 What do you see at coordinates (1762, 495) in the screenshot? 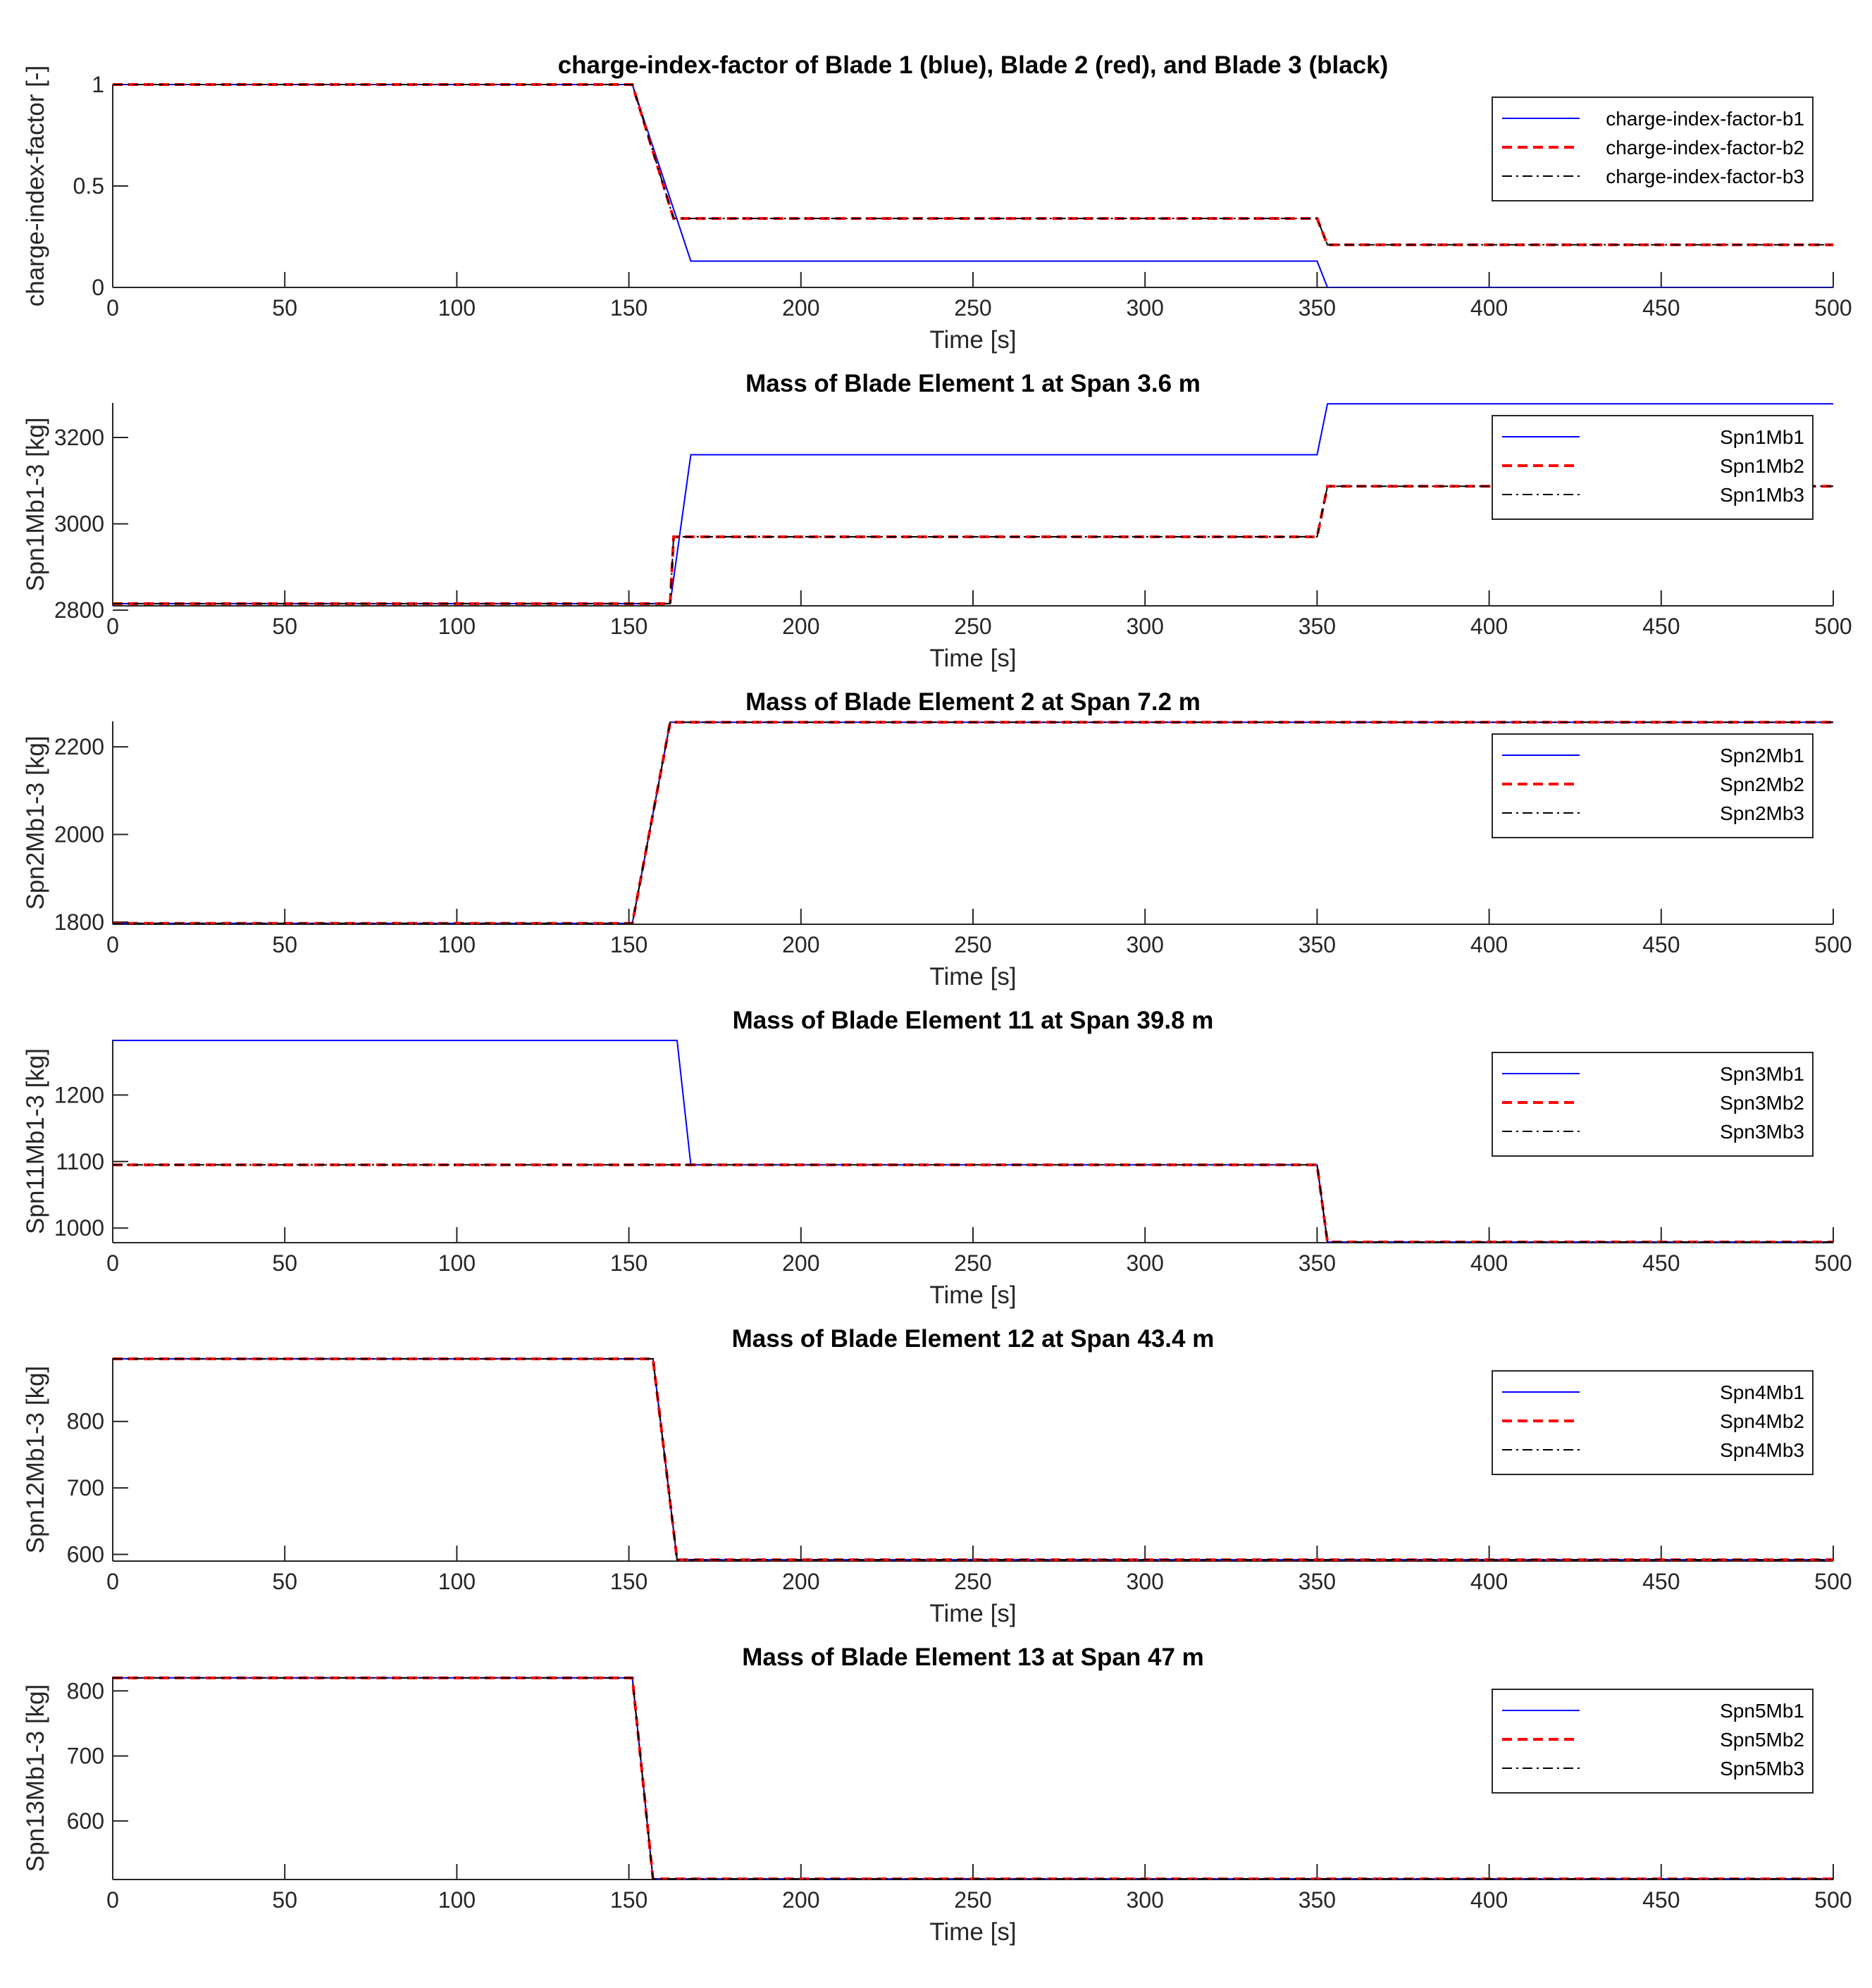
I see `chart-2-legend-label: Spn1Mb3` at bounding box center [1762, 495].